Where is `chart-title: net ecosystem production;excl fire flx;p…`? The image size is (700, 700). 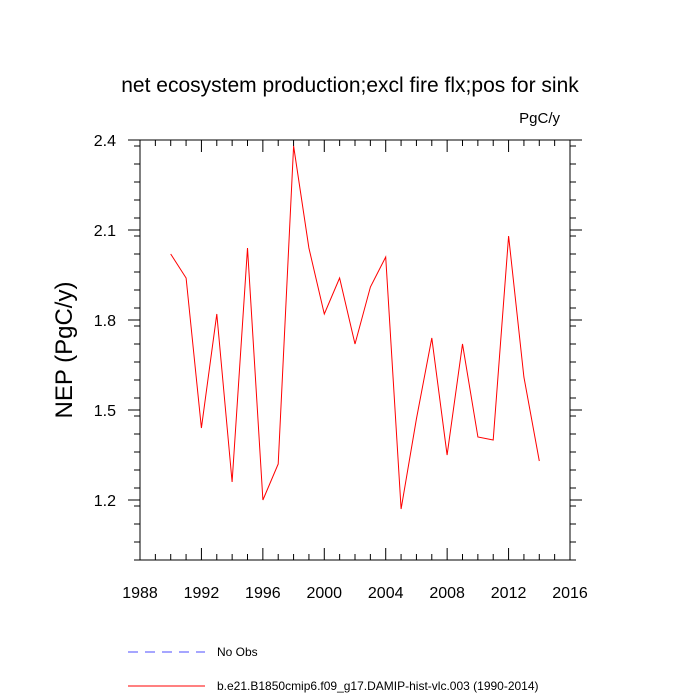 chart-title: net ecosystem production;excl fire flx;p… is located at coordinates (350, 85).